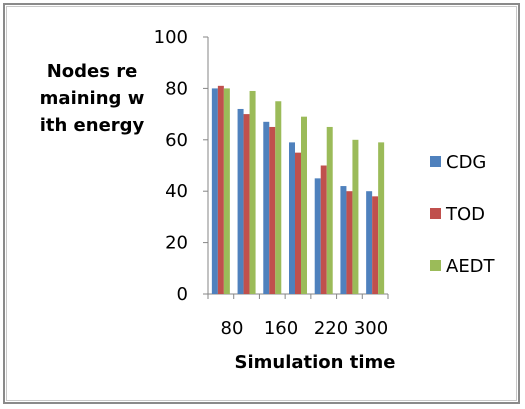 The height and width of the screenshot is (409, 525). Describe the element at coordinates (171, 37) in the screenshot. I see `y-tick-label: 100` at that location.